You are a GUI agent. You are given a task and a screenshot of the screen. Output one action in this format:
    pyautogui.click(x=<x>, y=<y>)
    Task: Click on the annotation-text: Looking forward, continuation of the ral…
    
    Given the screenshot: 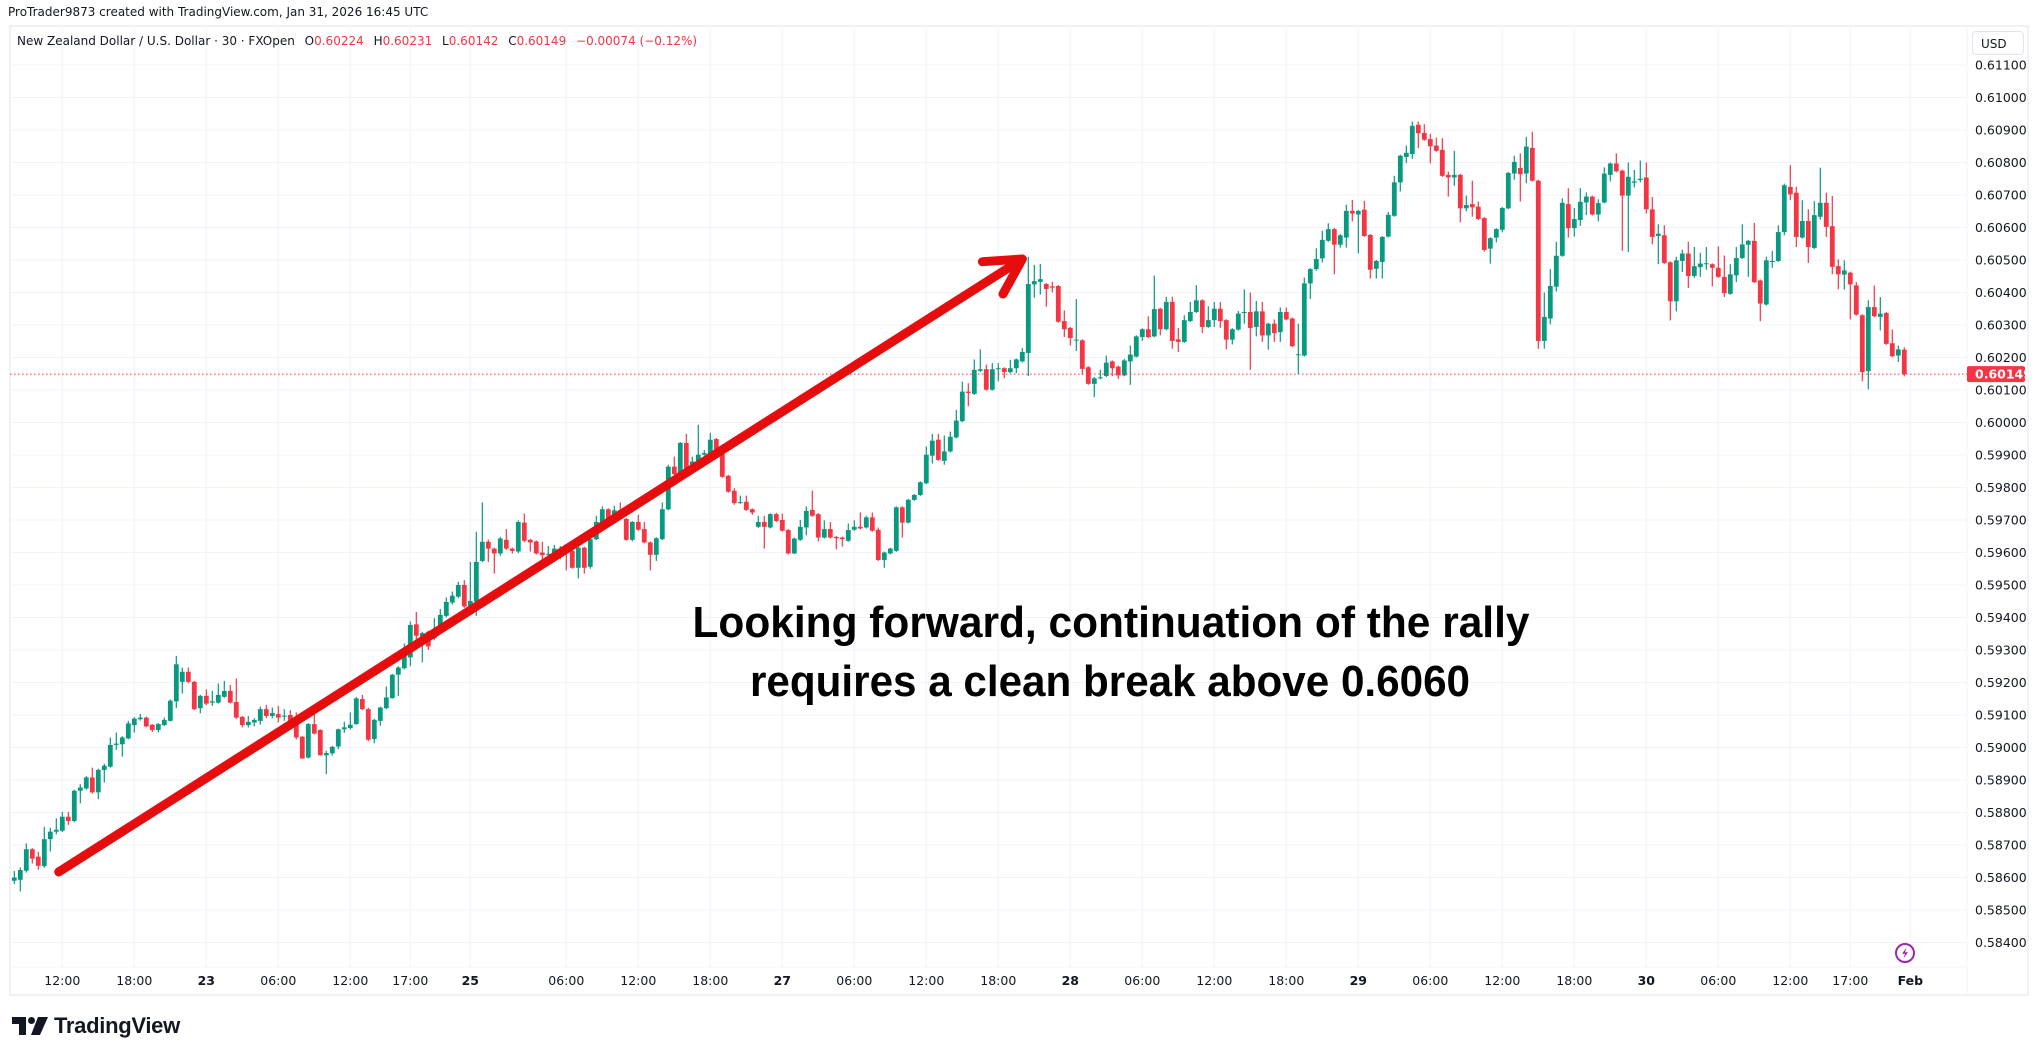 What is the action you would take?
    pyautogui.click(x=1112, y=652)
    